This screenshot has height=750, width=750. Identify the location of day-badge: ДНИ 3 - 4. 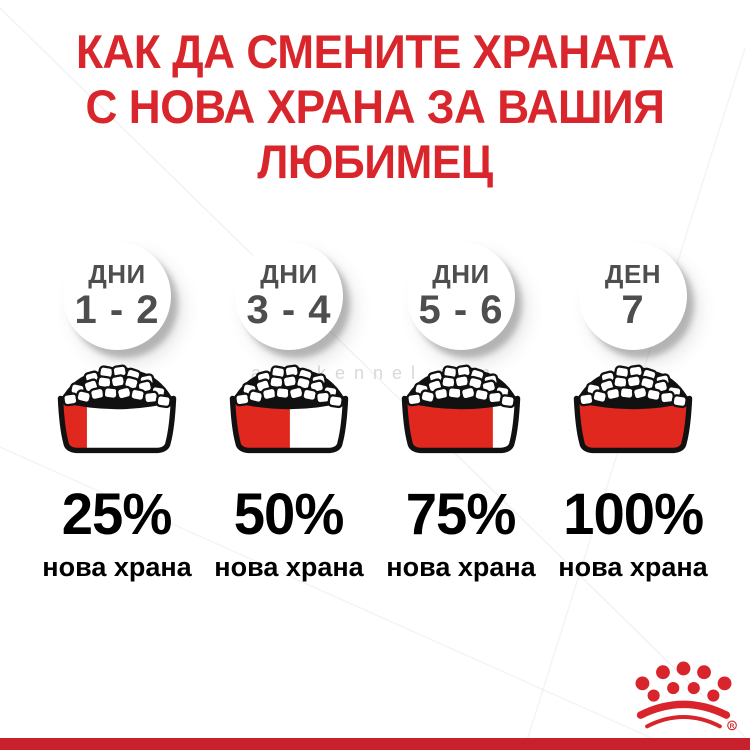
(289, 296).